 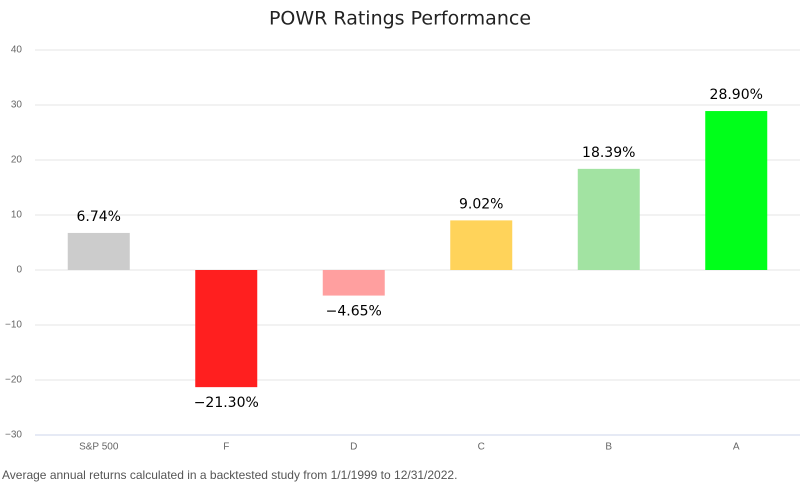 I want to click on y-tick-label: 10, so click(x=17, y=215).